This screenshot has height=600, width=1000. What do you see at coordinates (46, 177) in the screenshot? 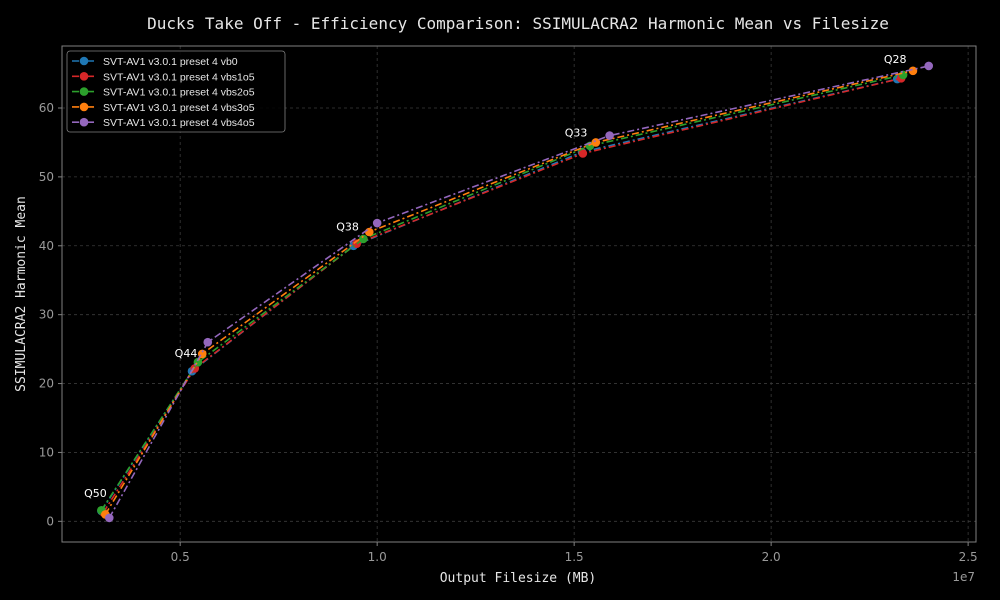
I see `y-tick-label: 50` at bounding box center [46, 177].